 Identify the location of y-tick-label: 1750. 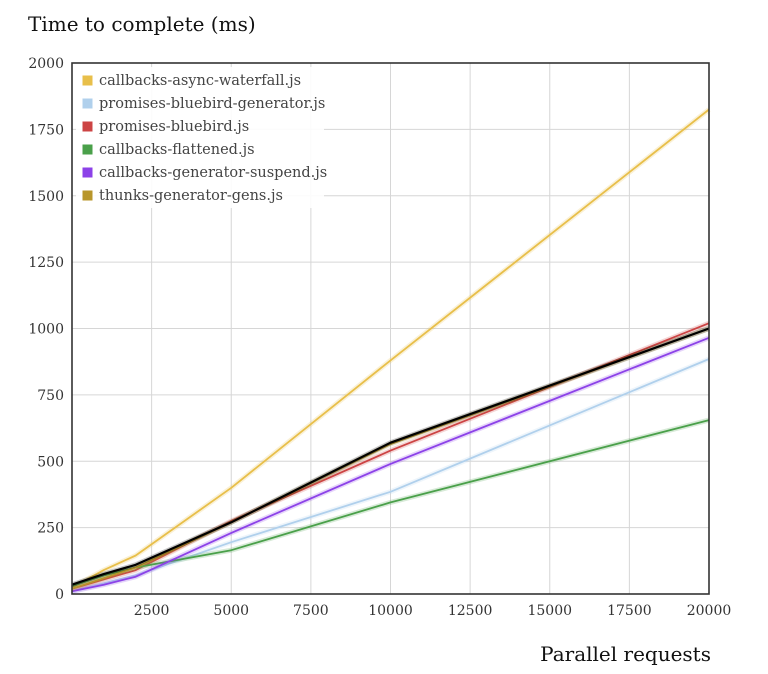
(46, 130).